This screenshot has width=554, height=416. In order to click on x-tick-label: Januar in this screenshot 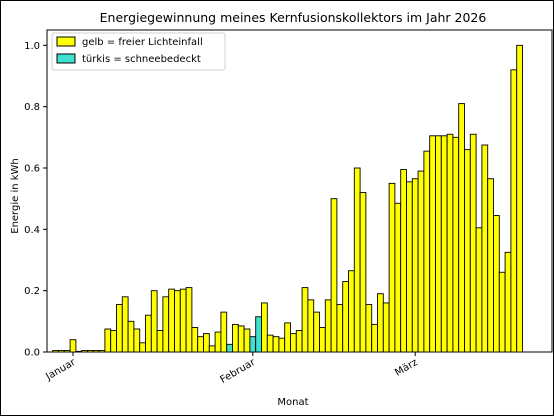, I will do `click(60, 370)`.